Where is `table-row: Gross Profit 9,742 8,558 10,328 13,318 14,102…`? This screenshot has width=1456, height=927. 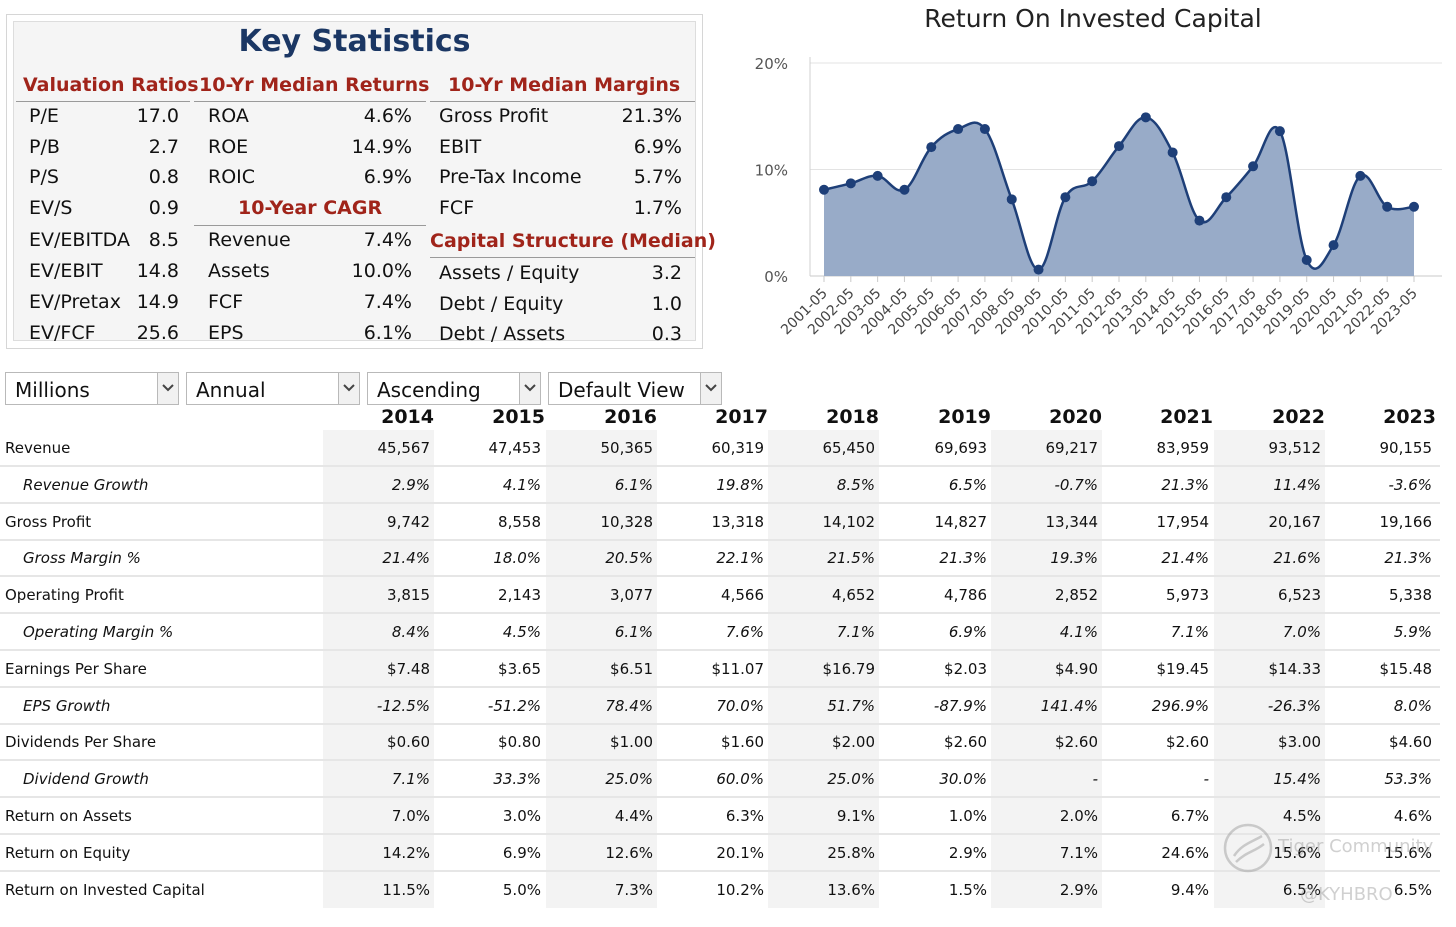 table-row: Gross Profit 9,742 8,558 10,328 13,318 14,102… is located at coordinates (720, 522).